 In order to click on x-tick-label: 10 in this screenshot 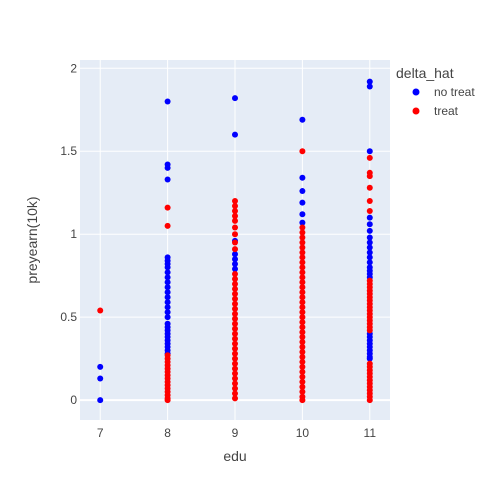, I will do `click(303, 433)`.